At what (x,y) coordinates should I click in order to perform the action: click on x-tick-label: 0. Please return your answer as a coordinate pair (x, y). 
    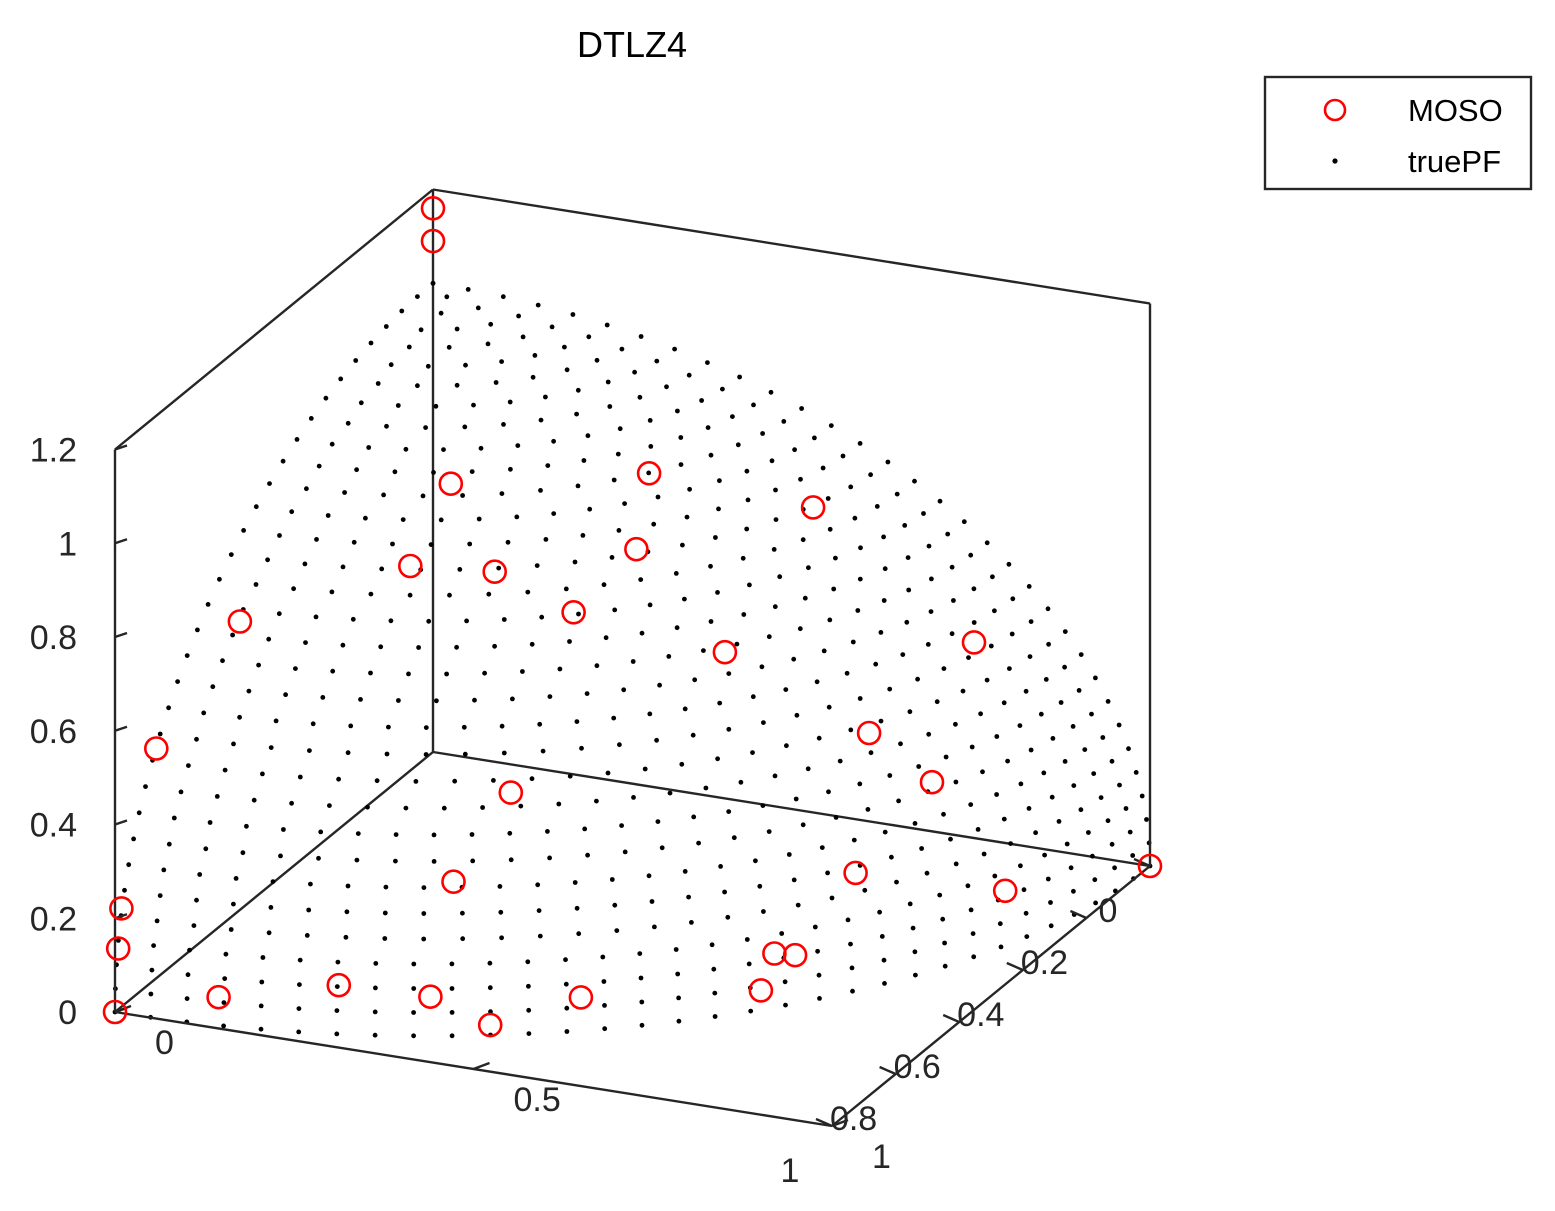
    Looking at the image, I should click on (1108, 911).